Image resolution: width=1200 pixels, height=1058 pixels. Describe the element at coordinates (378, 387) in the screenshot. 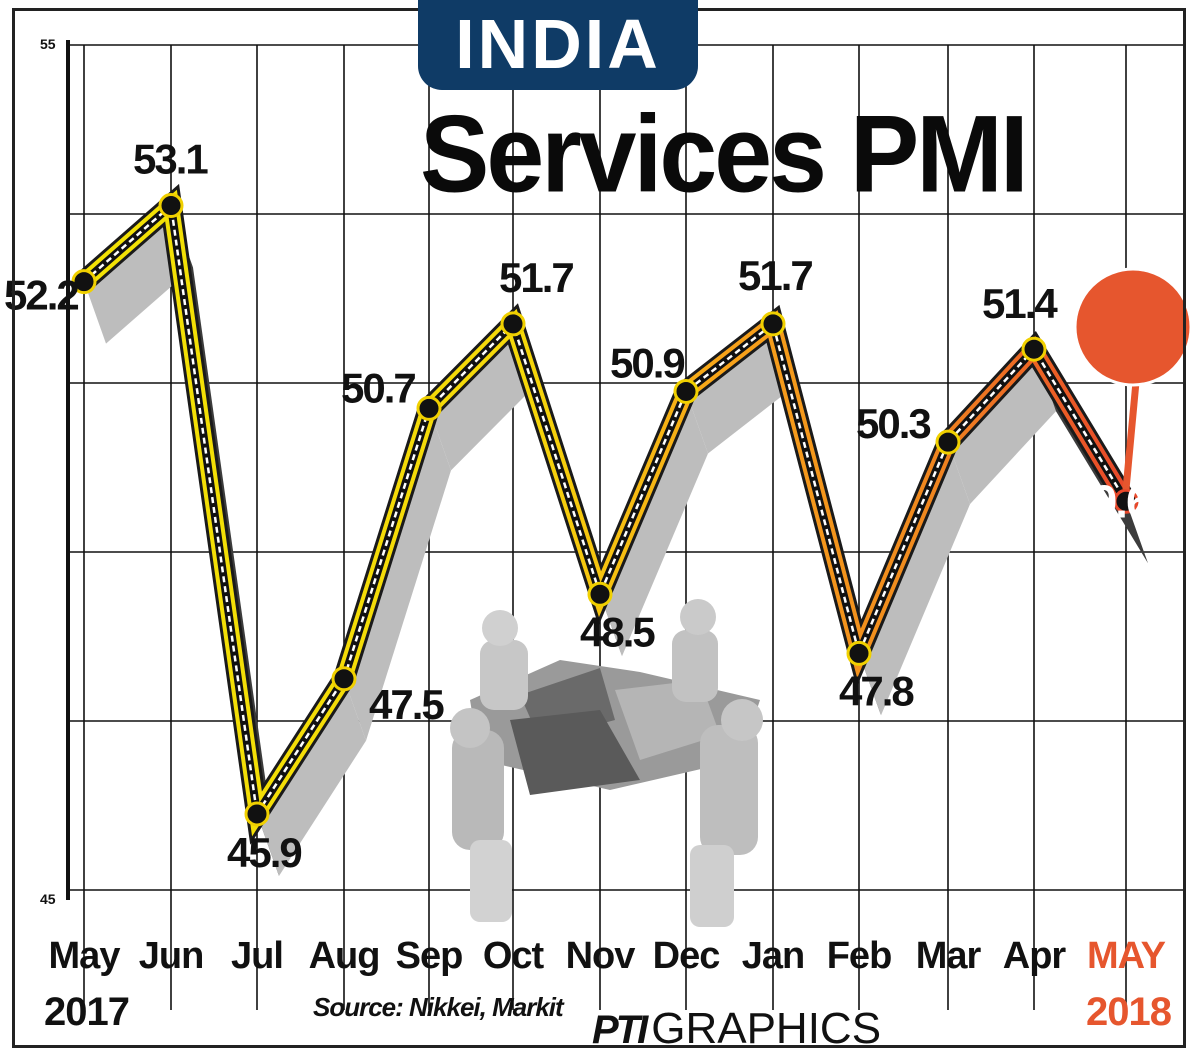

I see `value-label-sep: 50.7` at that location.